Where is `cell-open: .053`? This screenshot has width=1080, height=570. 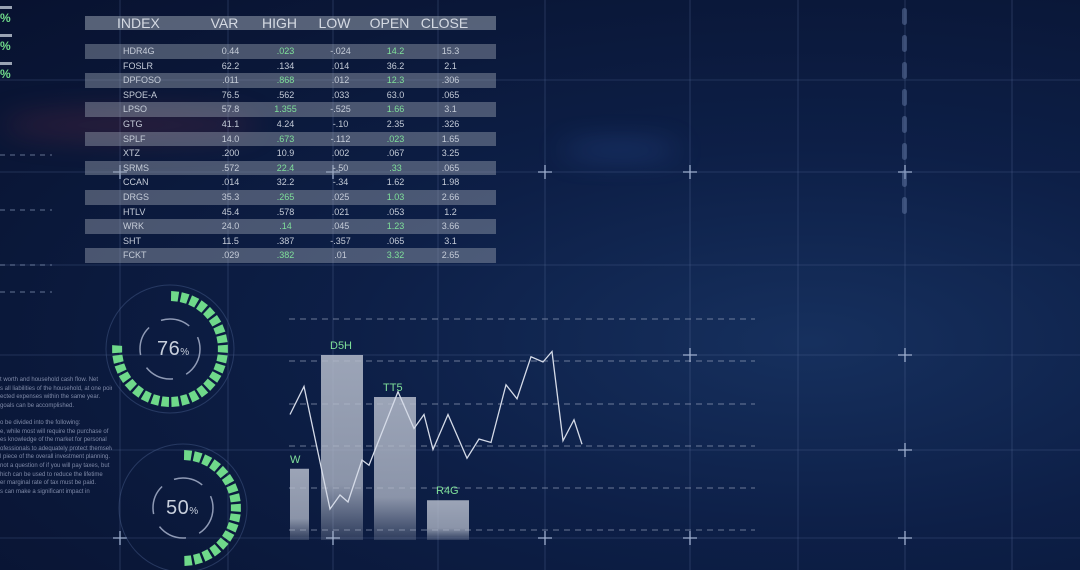 cell-open: .053 is located at coordinates (395, 211).